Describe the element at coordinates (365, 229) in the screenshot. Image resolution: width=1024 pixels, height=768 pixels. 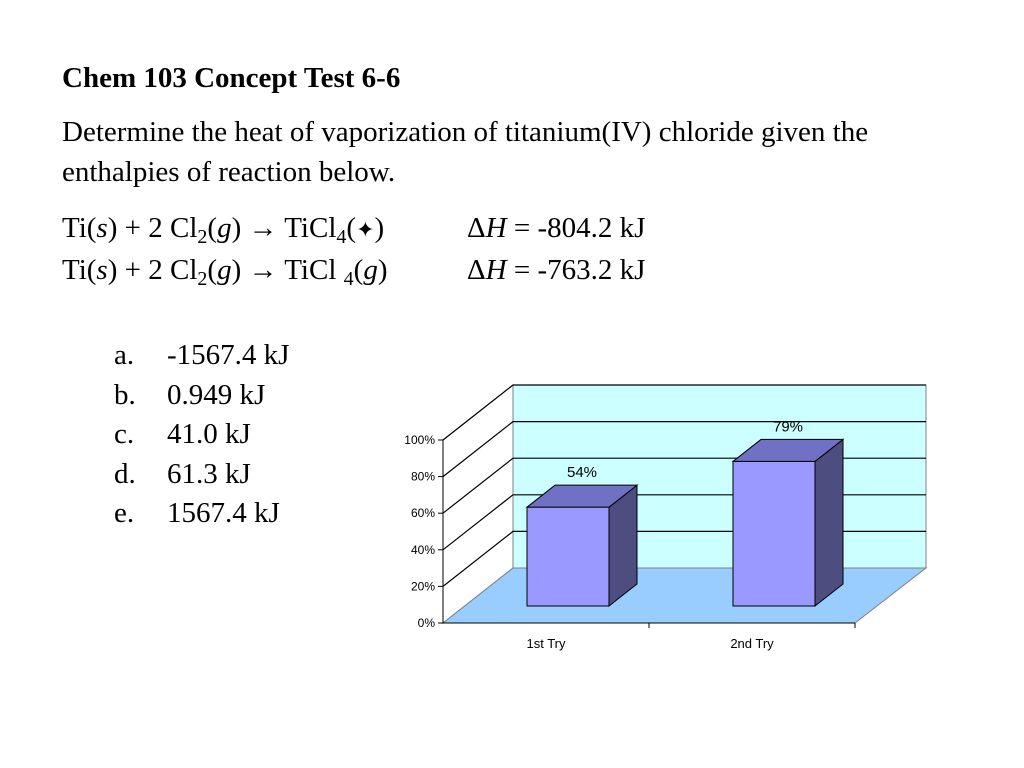
I see `liquid-symbol-icon: ✦` at that location.